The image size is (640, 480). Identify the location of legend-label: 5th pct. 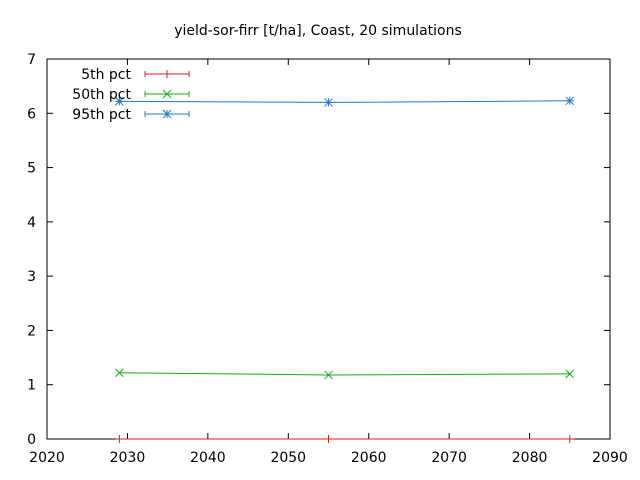
(106, 75).